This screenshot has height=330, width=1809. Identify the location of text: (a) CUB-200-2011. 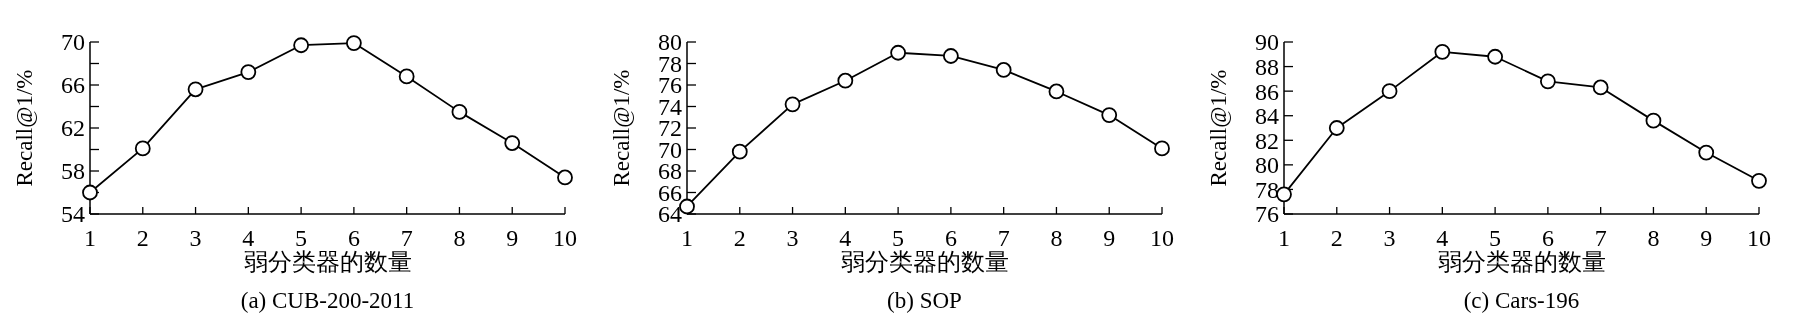
(327, 300).